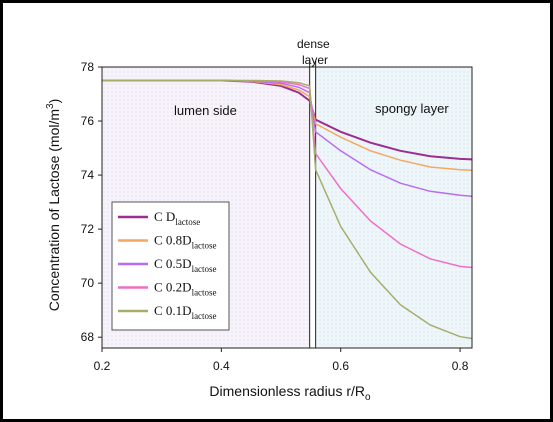  What do you see at coordinates (102, 366) in the screenshot?
I see `x-tick-label-0: 0.2` at bounding box center [102, 366].